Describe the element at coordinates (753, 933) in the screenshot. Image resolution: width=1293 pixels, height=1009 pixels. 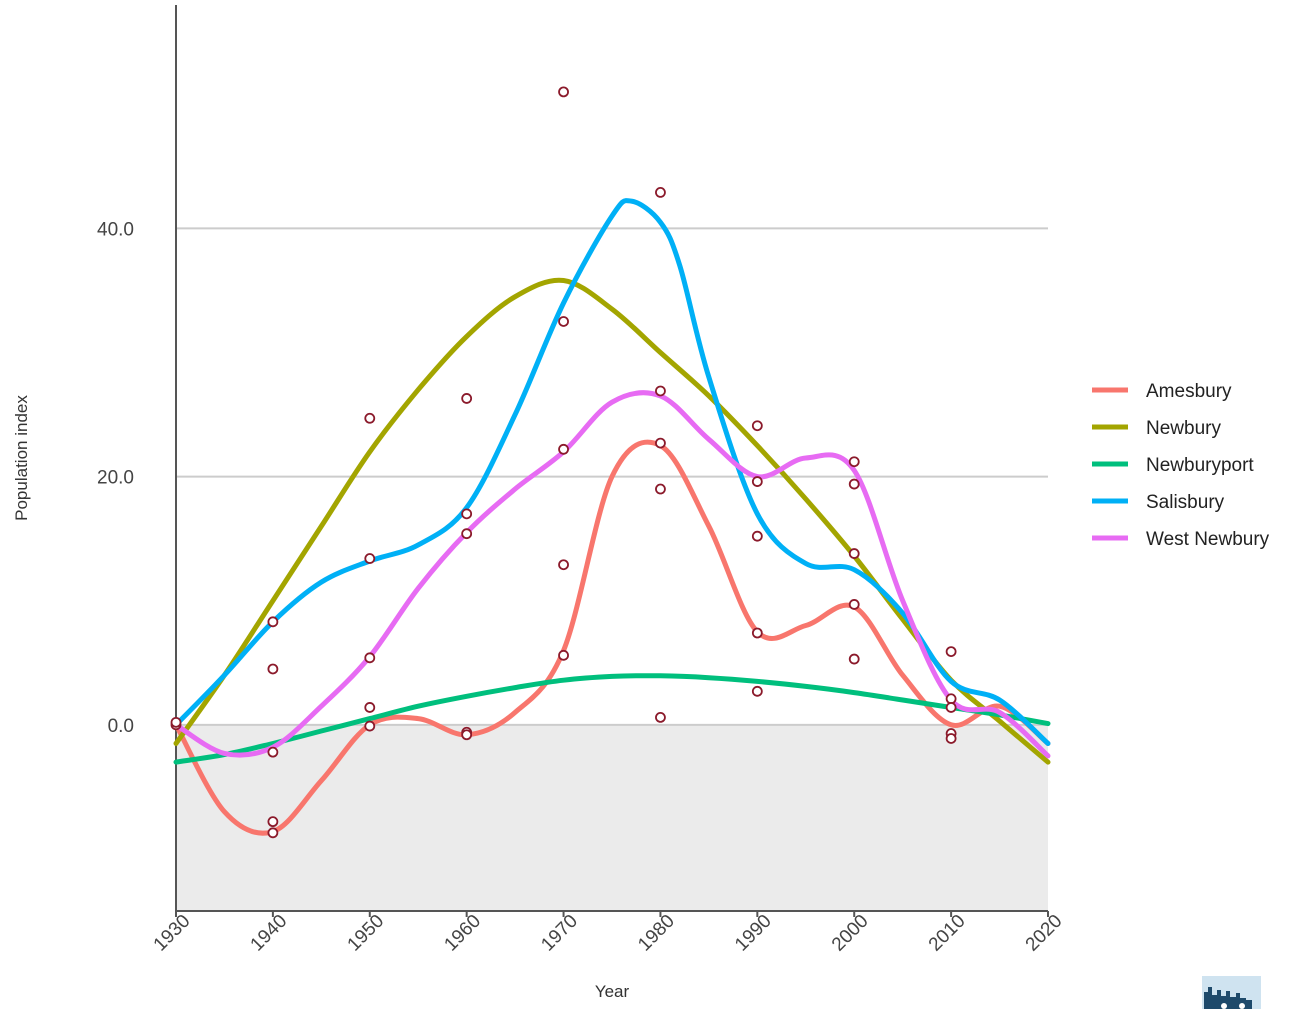
I see `x-tick-label: 1990` at that location.